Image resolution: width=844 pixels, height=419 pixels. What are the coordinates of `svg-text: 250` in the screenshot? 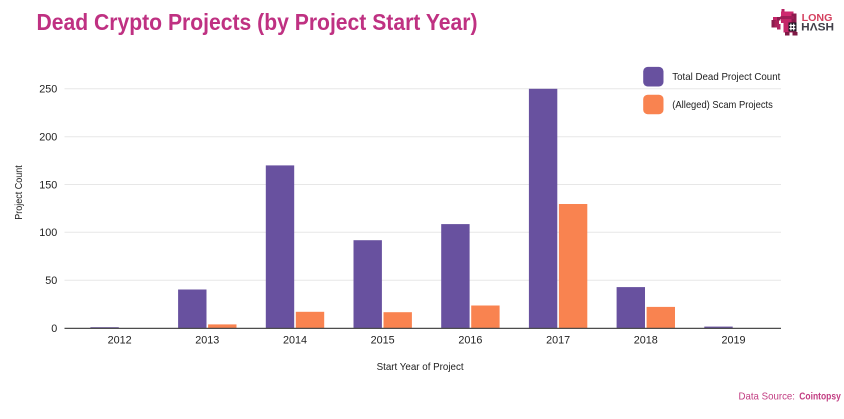 It's located at (48, 90).